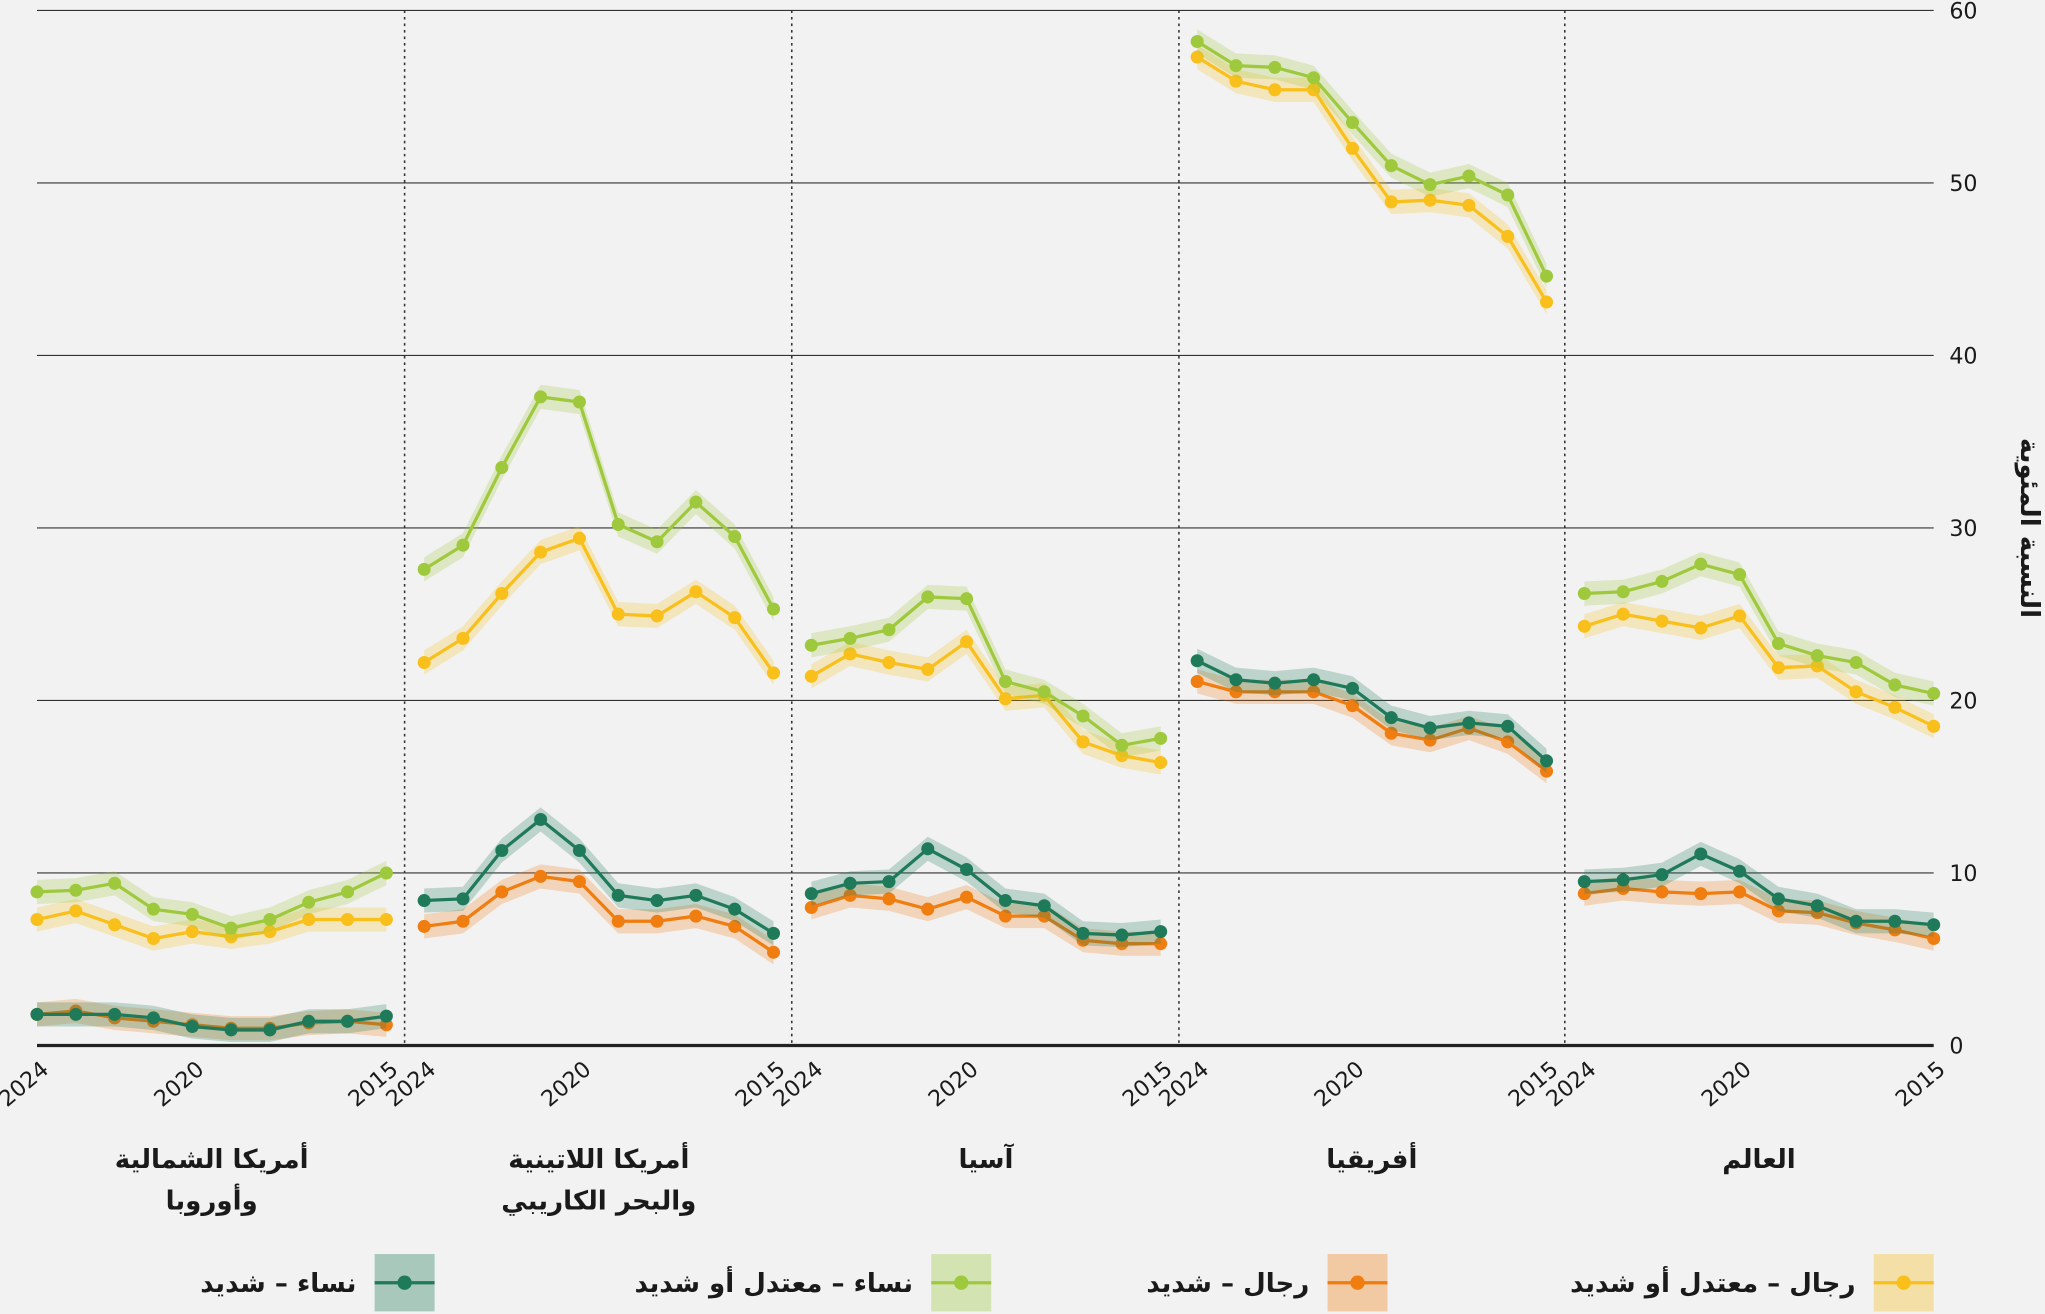 Image resolution: width=2045 pixels, height=1314 pixels. I want to click on confidence-band-ms, so click(212, 1019).